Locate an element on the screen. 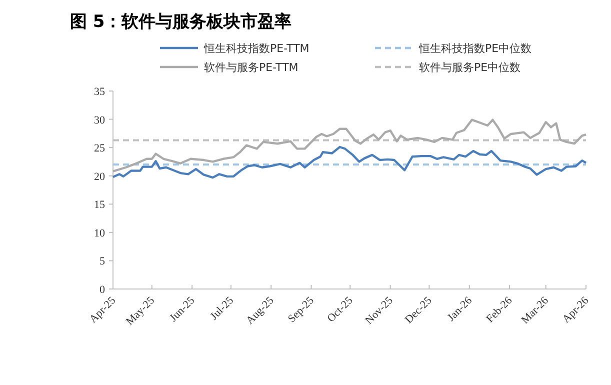  y-tick-label: 15 is located at coordinates (100, 205).